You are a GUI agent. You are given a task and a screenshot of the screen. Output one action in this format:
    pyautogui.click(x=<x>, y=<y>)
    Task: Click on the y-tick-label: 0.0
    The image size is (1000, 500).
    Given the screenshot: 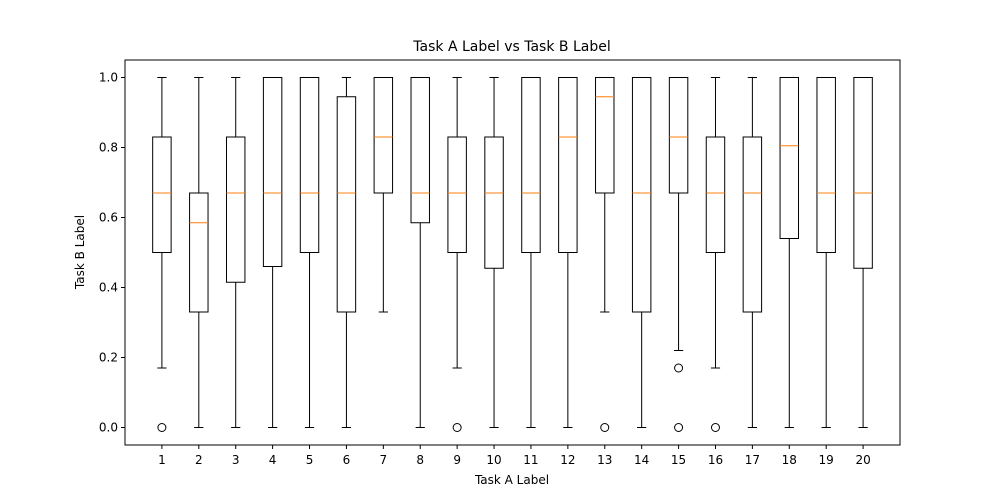 What is the action you would take?
    pyautogui.click(x=108, y=428)
    